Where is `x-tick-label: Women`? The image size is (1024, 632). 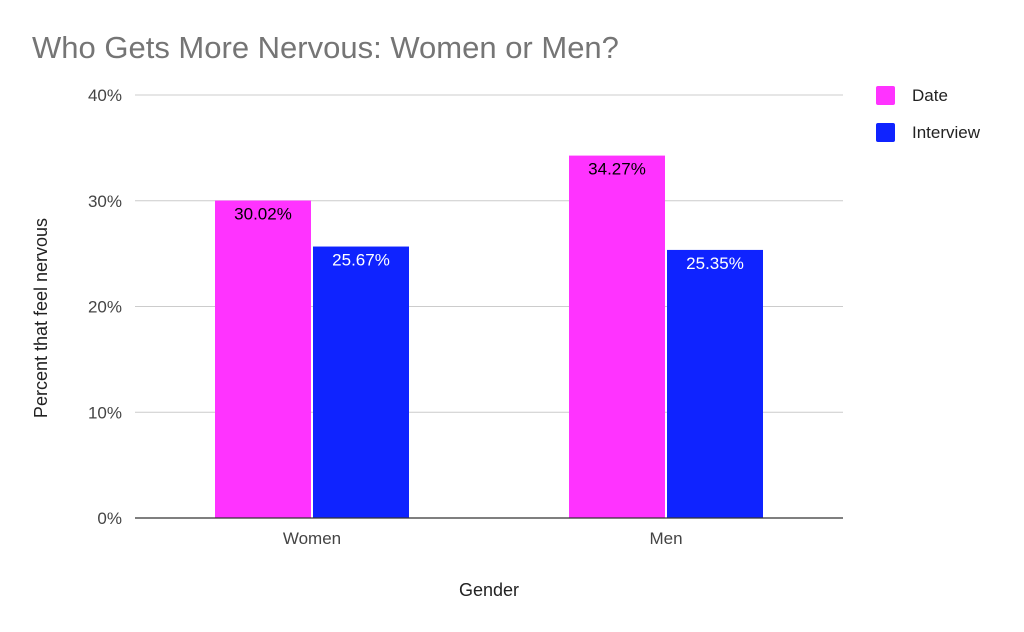 x-tick-label: Women is located at coordinates (312, 538).